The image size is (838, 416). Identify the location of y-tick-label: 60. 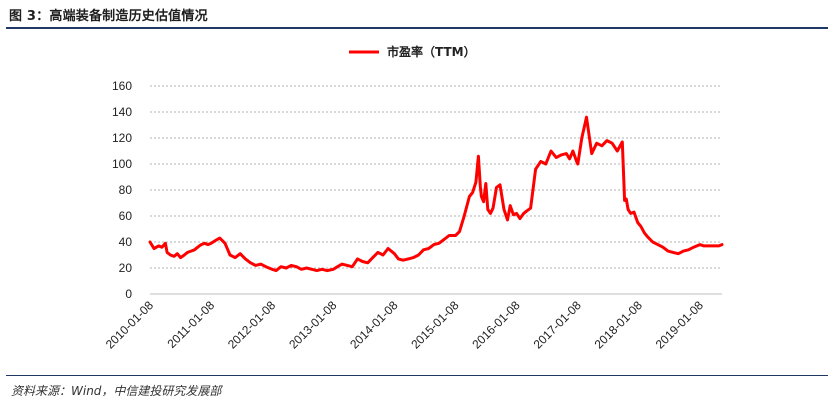
(126, 216).